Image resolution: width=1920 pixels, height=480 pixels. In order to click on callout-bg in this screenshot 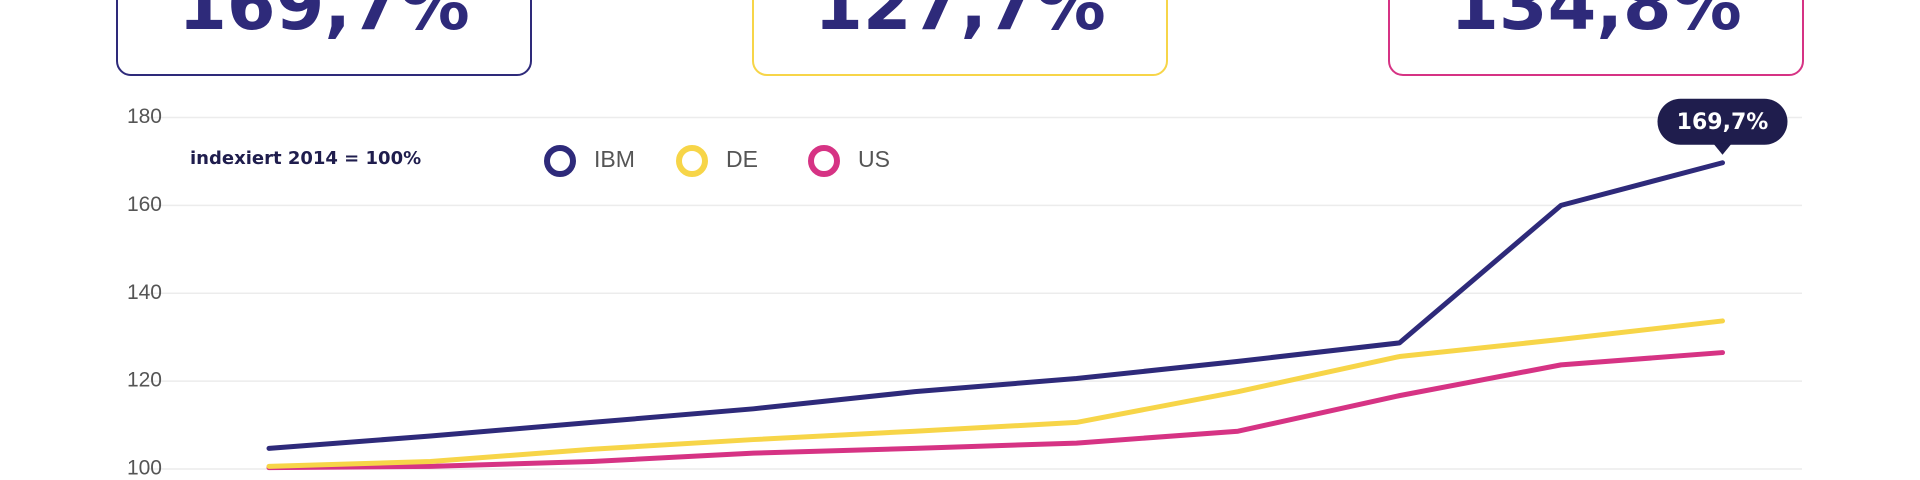, I will do `click(1722, 121)`.